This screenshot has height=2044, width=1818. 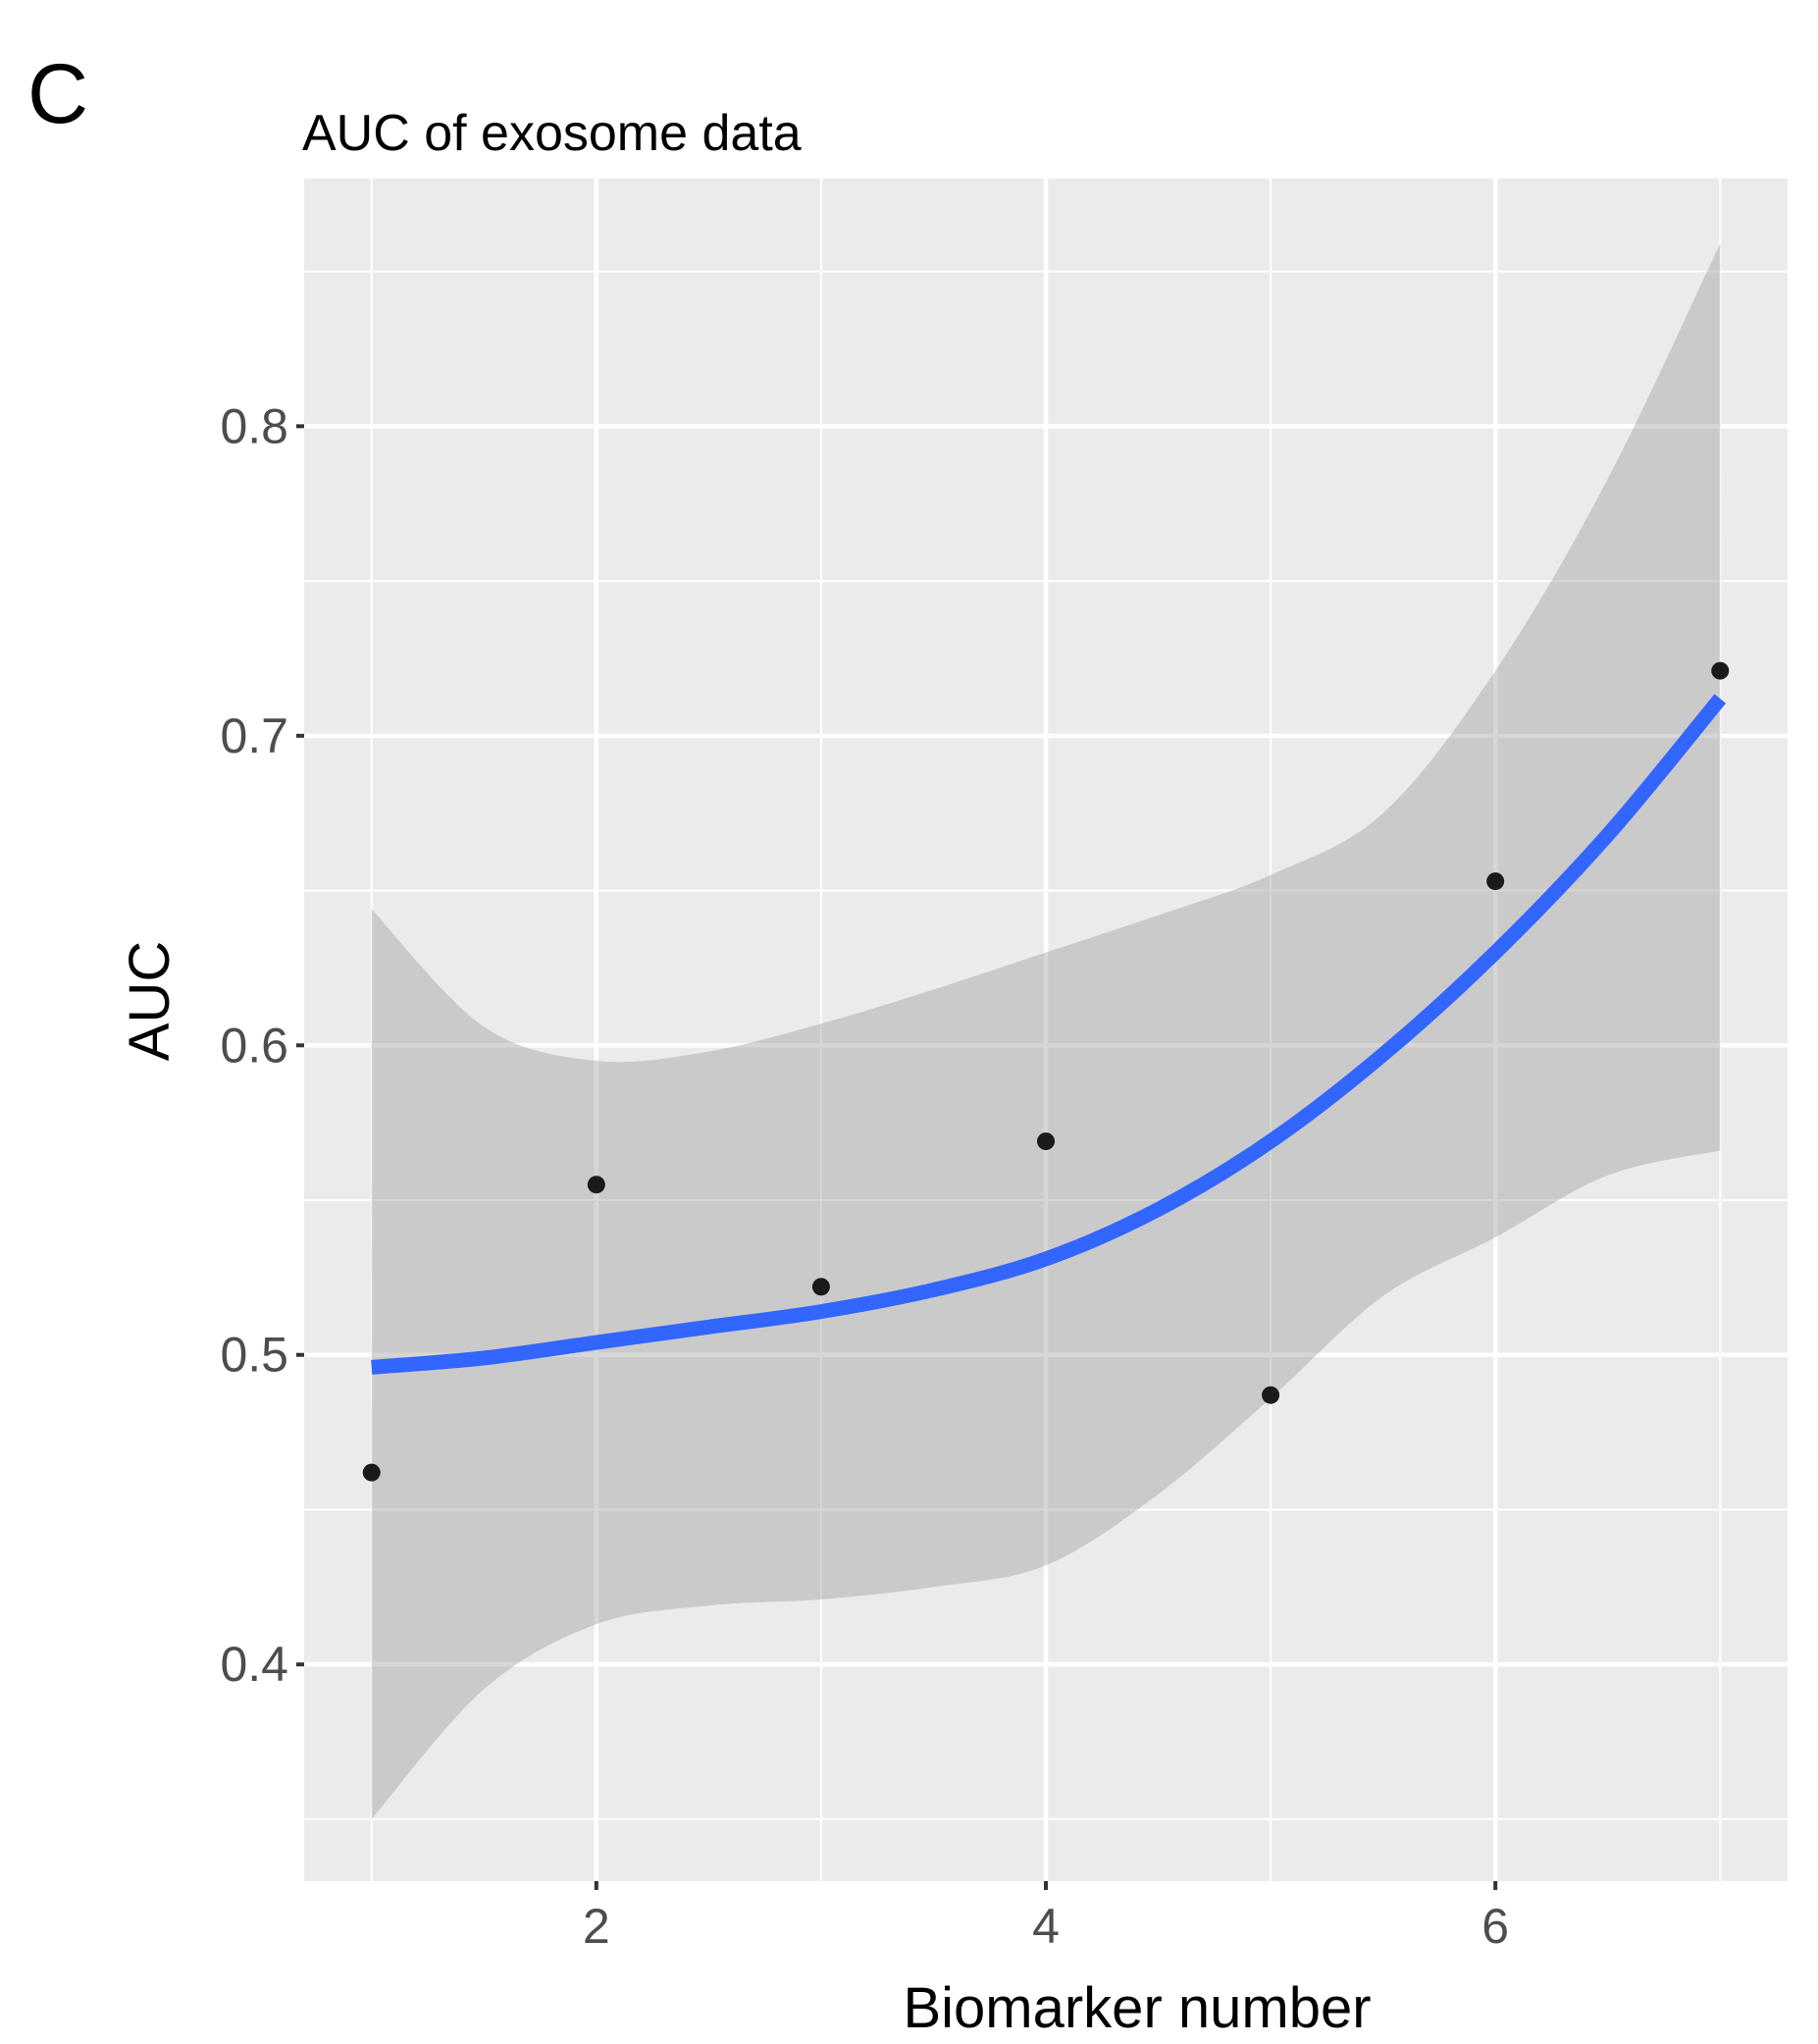 What do you see at coordinates (1137, 2008) in the screenshot?
I see `x-axis-title: Biomarker number` at bounding box center [1137, 2008].